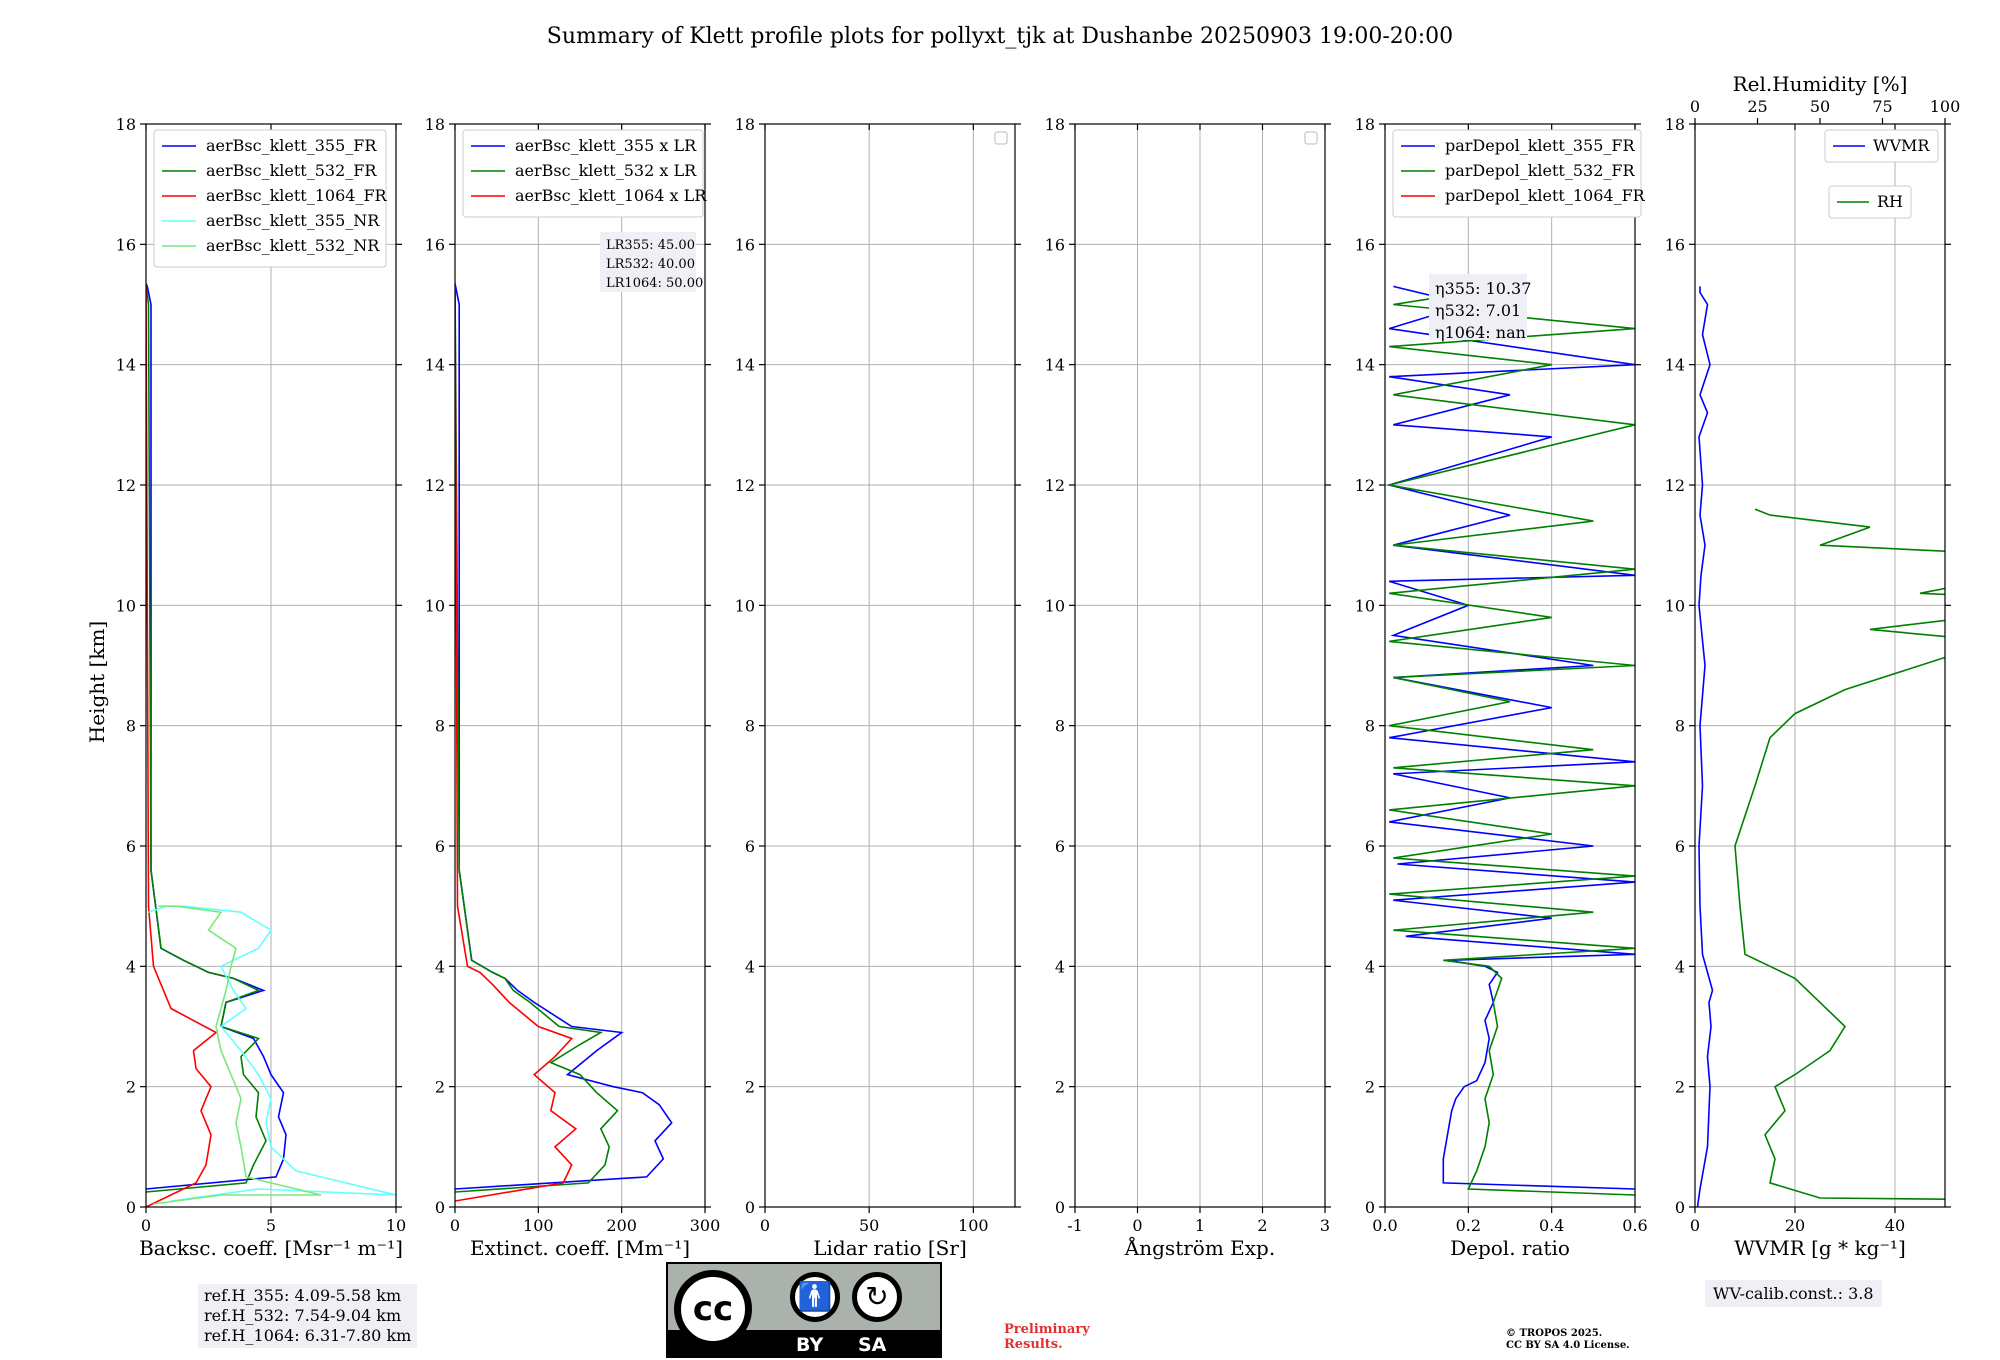 This screenshot has width=2000, height=1360. I want to click on x-tick-label: 2, so click(1262, 1225).